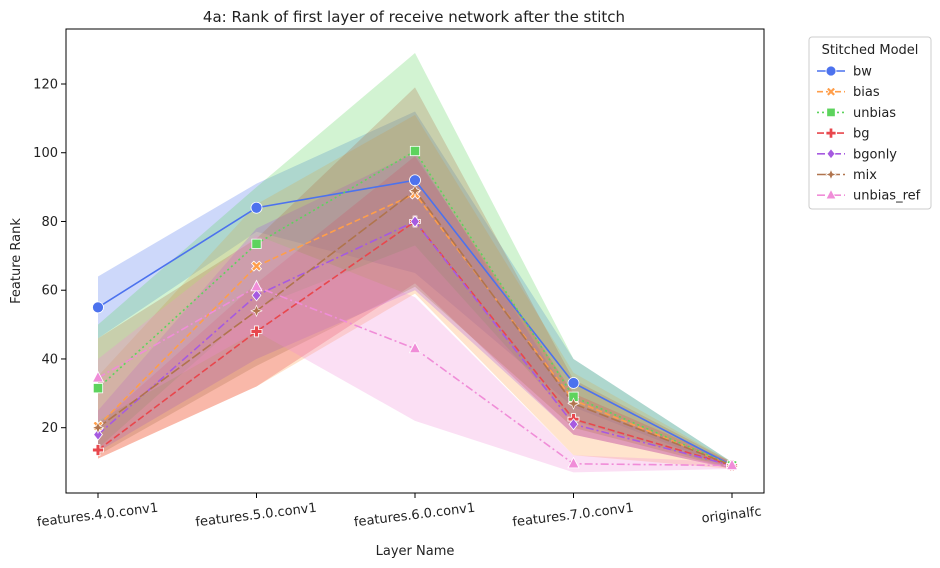  I want to click on y-tick-label: 80, so click(49, 222).